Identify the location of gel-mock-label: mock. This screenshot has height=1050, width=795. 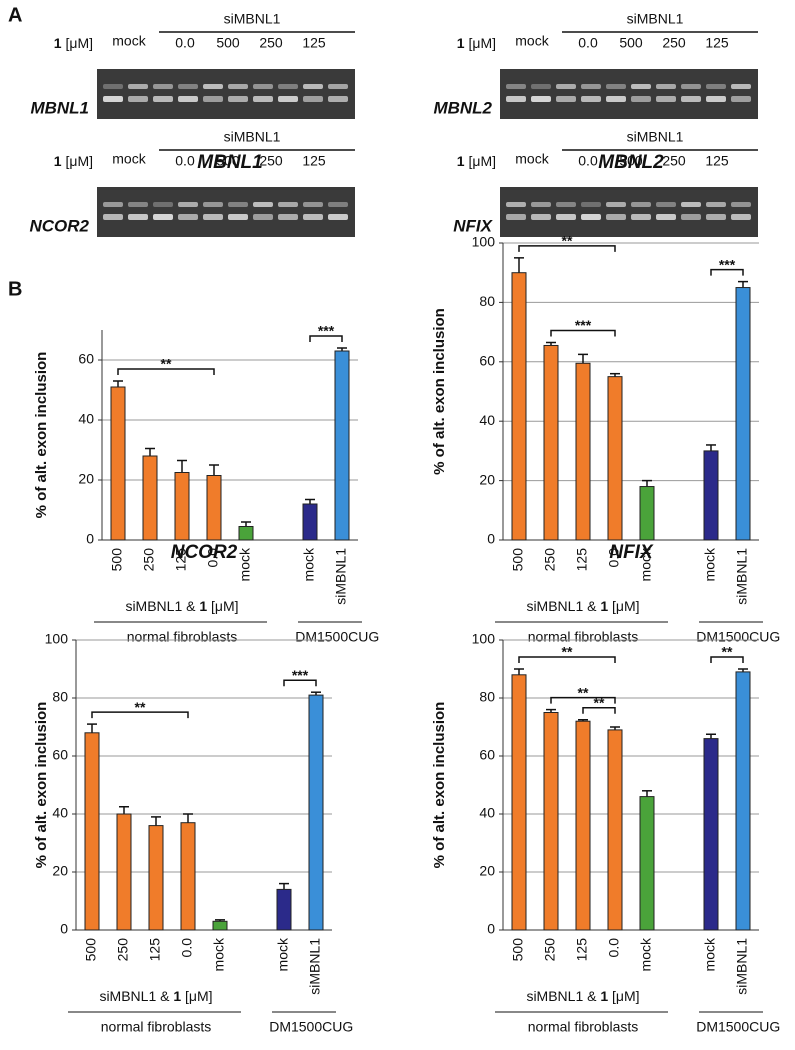
(532, 41).